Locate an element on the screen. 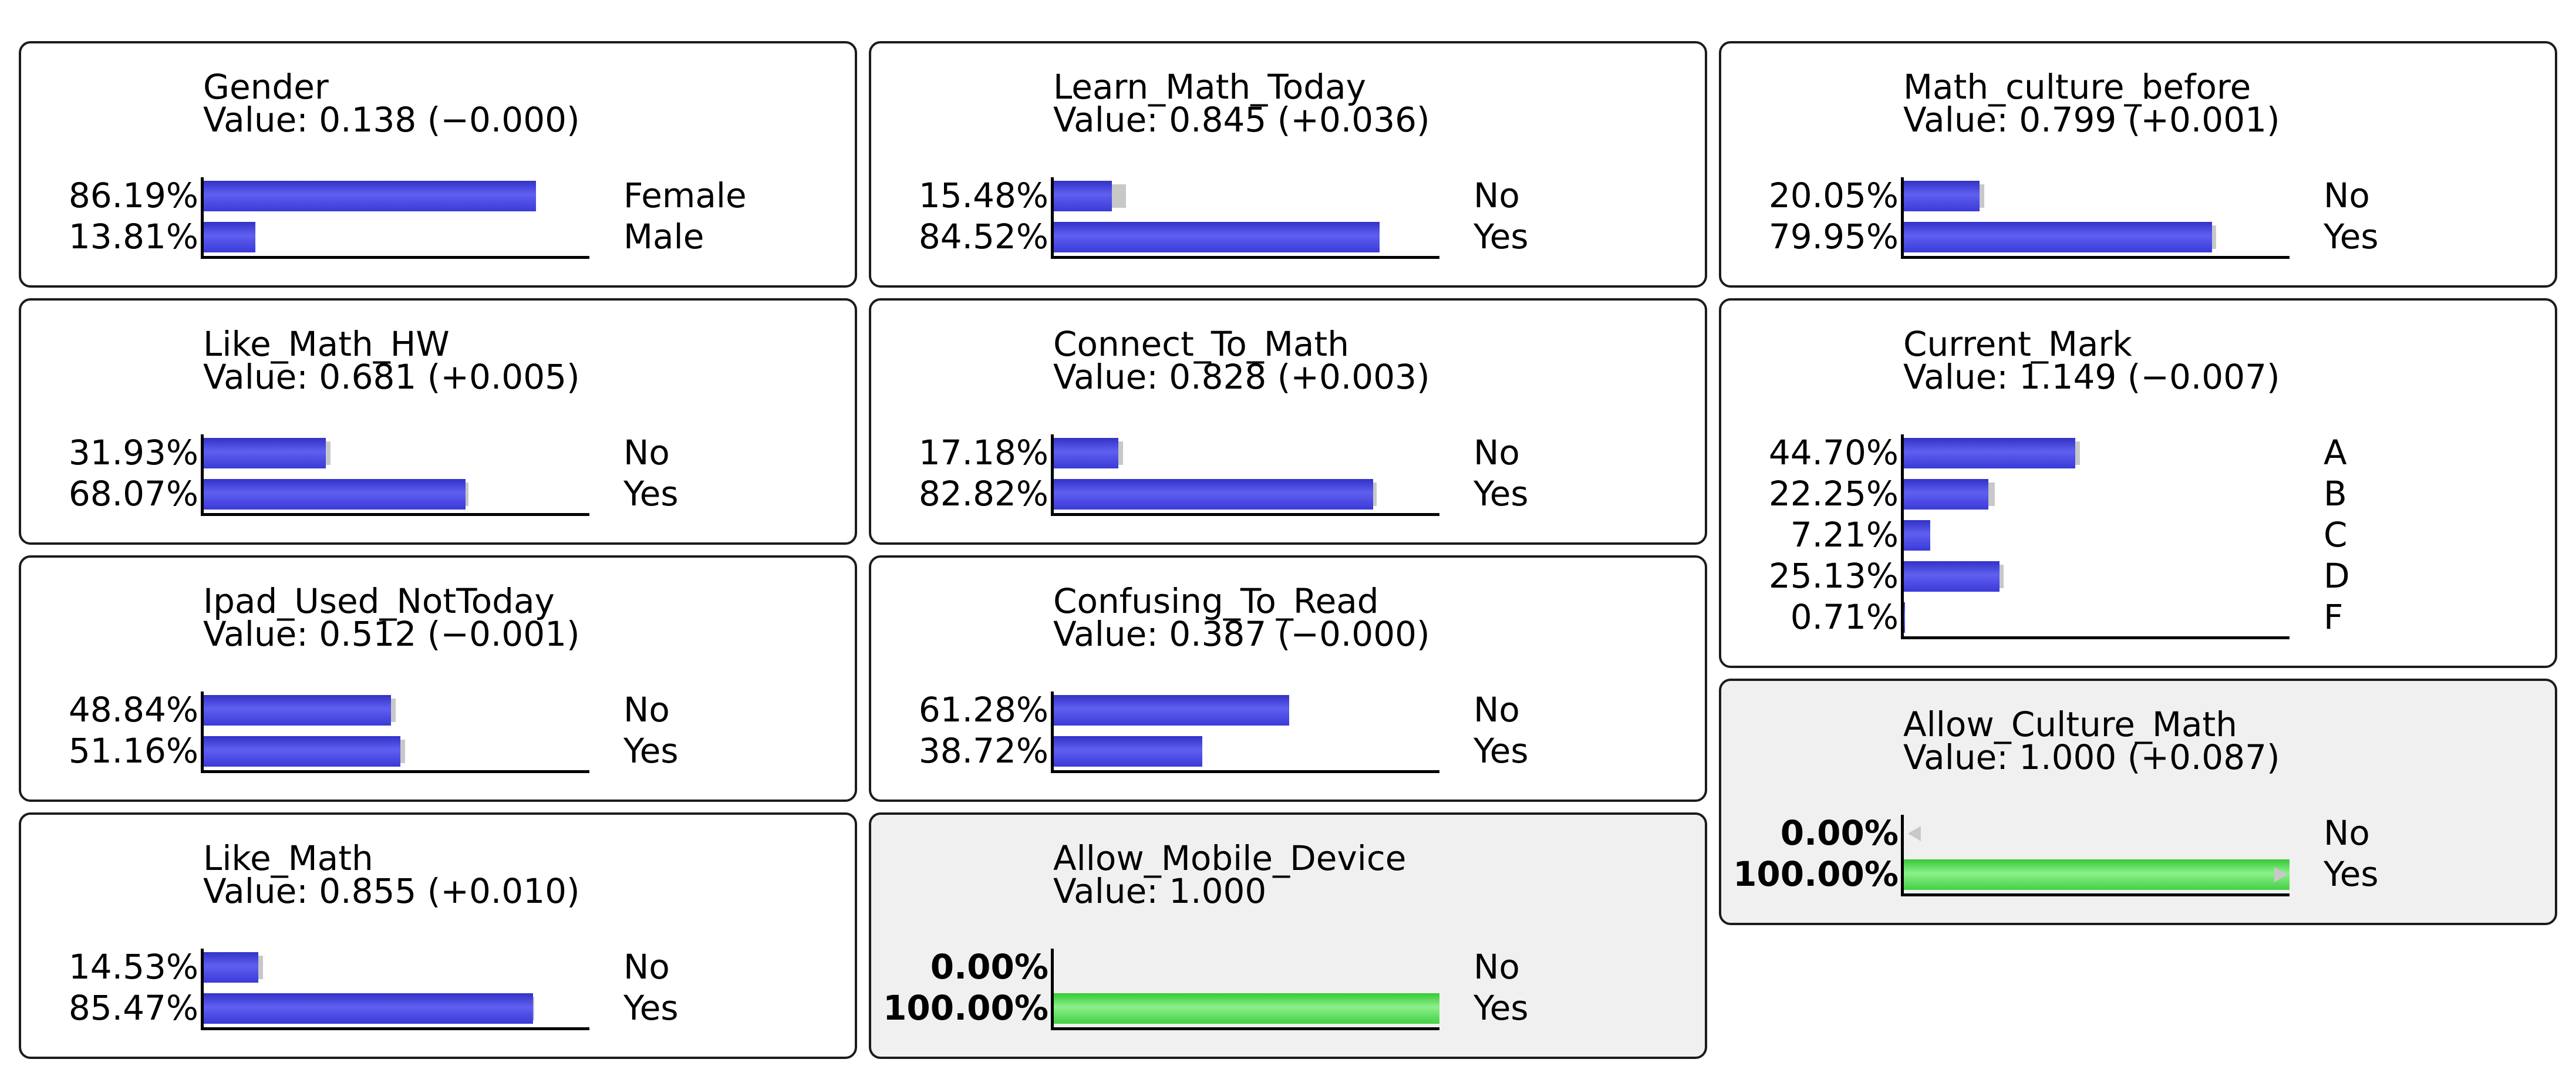  state-row-no: 20.05% No is located at coordinates (2138, 195).